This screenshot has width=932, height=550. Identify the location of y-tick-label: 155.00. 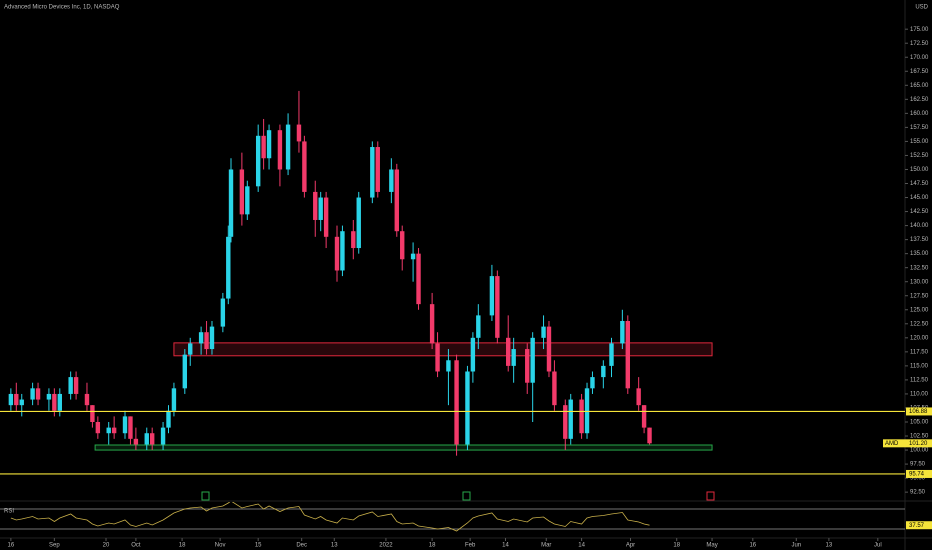
(919, 142).